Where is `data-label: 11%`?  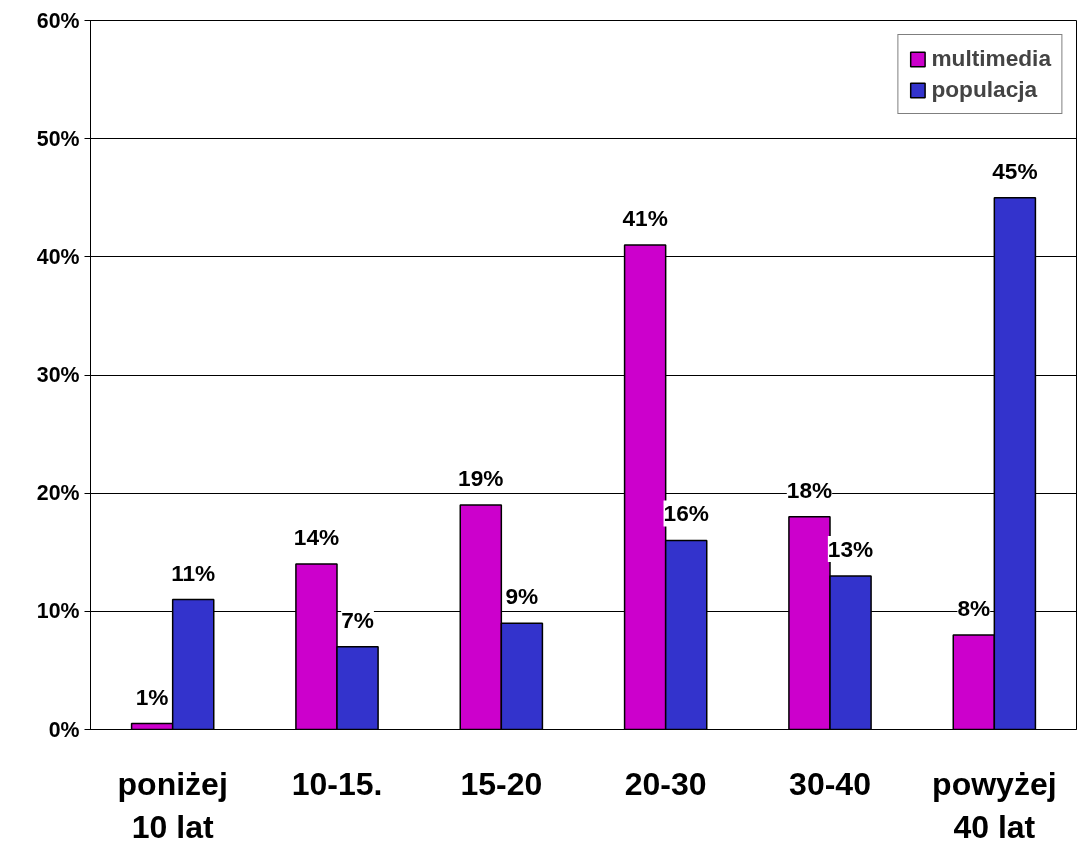 data-label: 11% is located at coordinates (193, 572).